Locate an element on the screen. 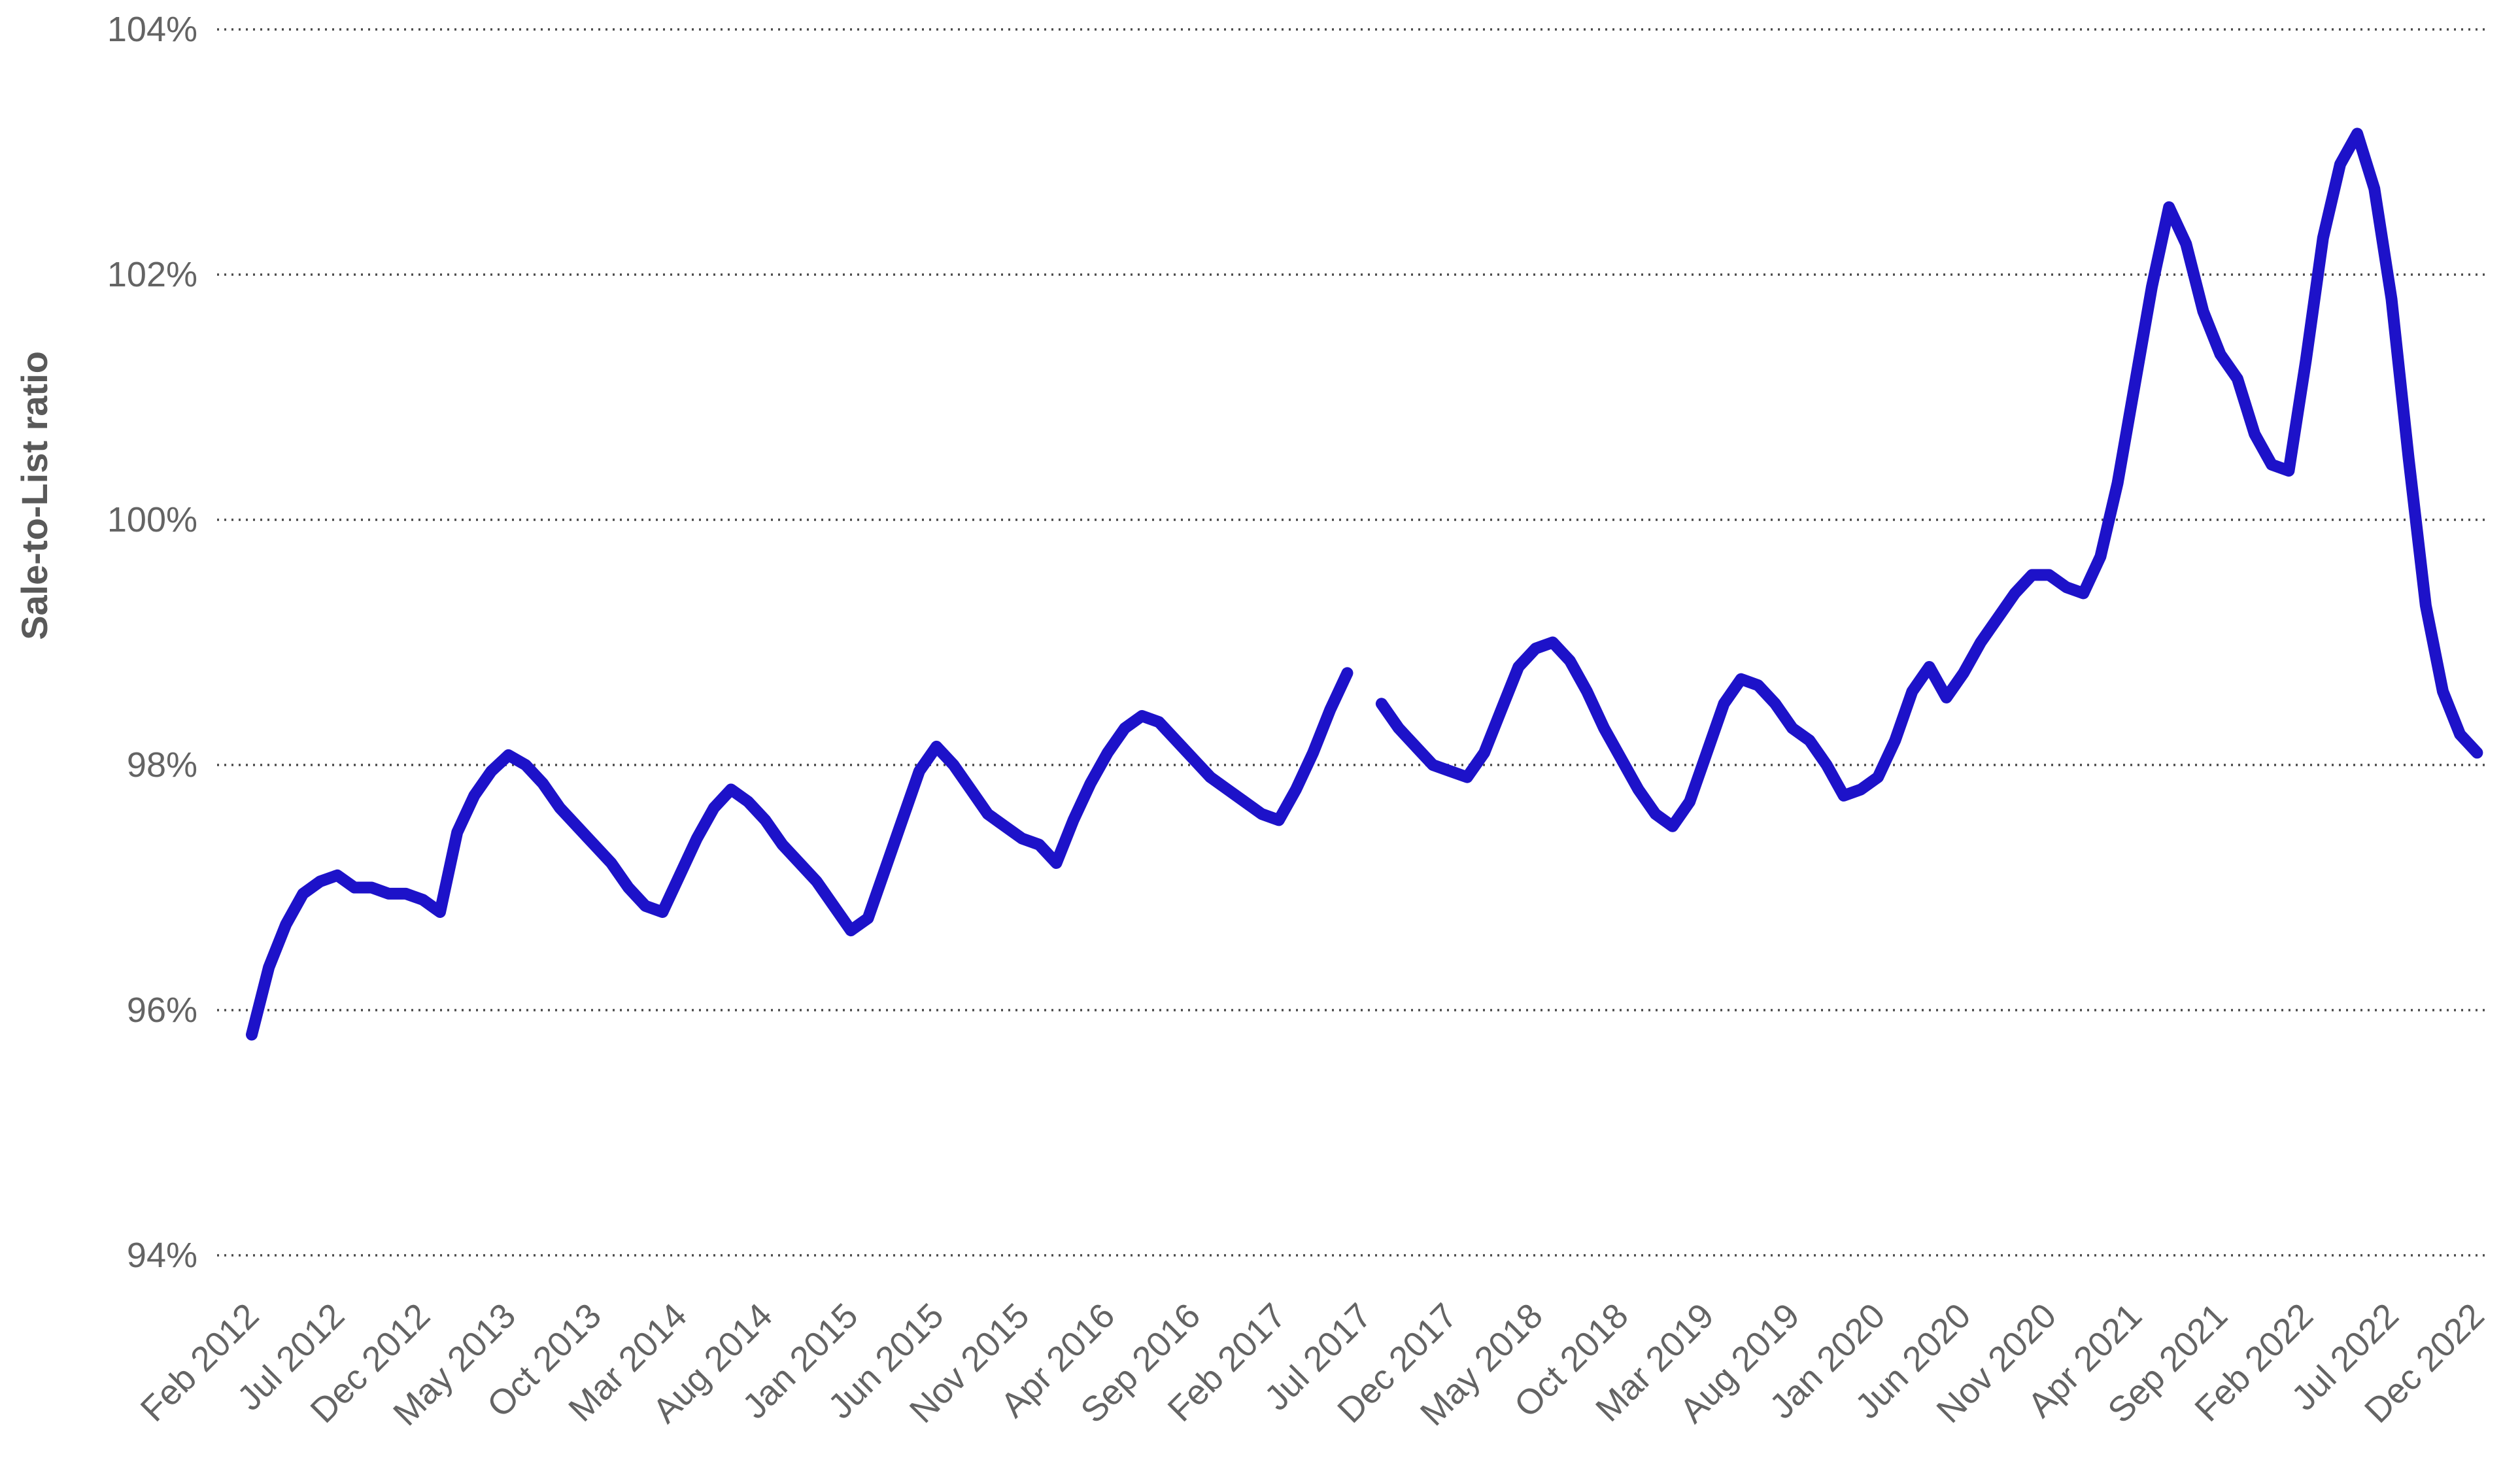 The width and height of the screenshot is (2520, 1458). y-tick-label: 98% is located at coordinates (162, 765).